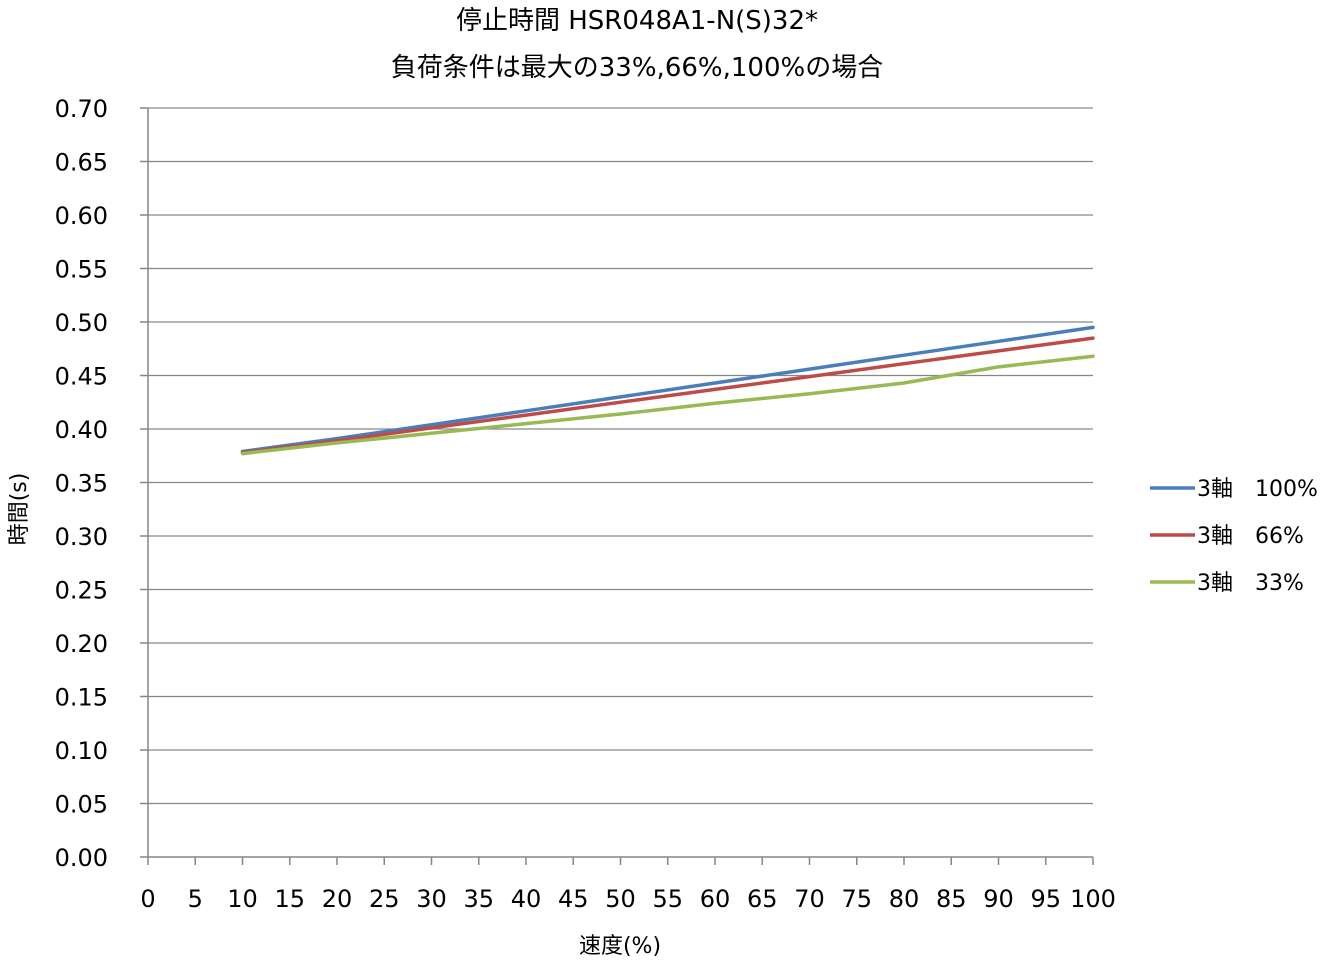 The width and height of the screenshot is (1326, 961). I want to click on y-tick-label: 0.45, so click(81, 377).